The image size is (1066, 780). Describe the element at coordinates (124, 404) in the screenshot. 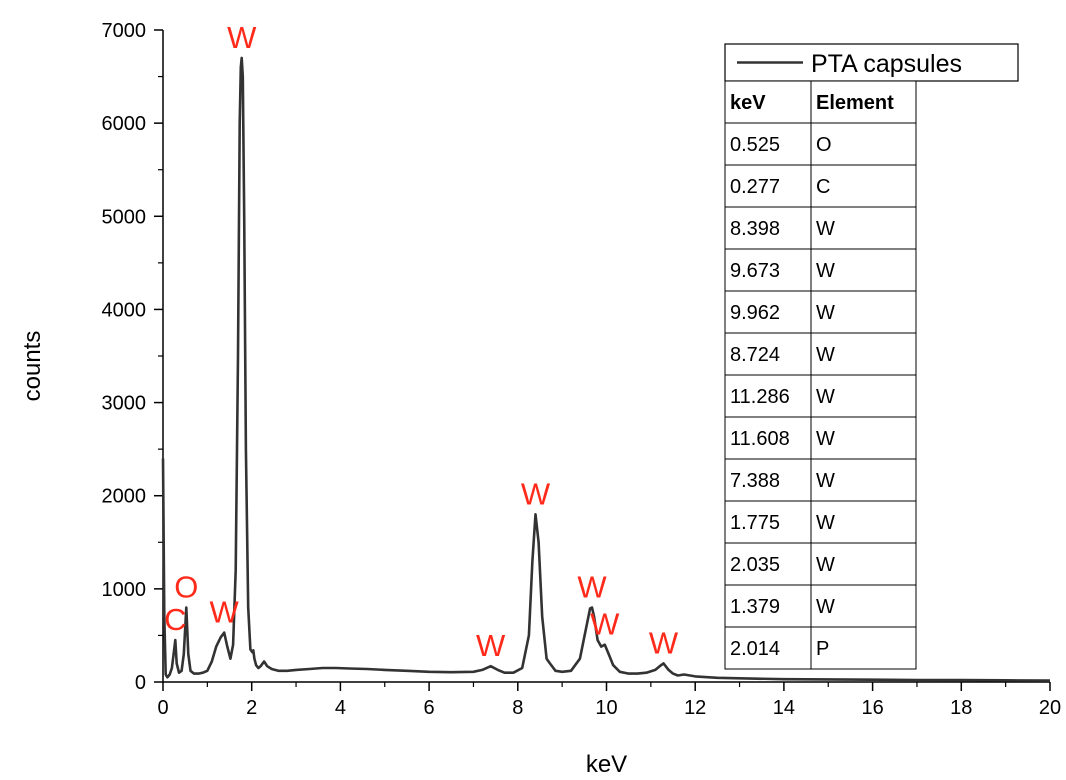

I see `y-tick-label: 3000` at that location.